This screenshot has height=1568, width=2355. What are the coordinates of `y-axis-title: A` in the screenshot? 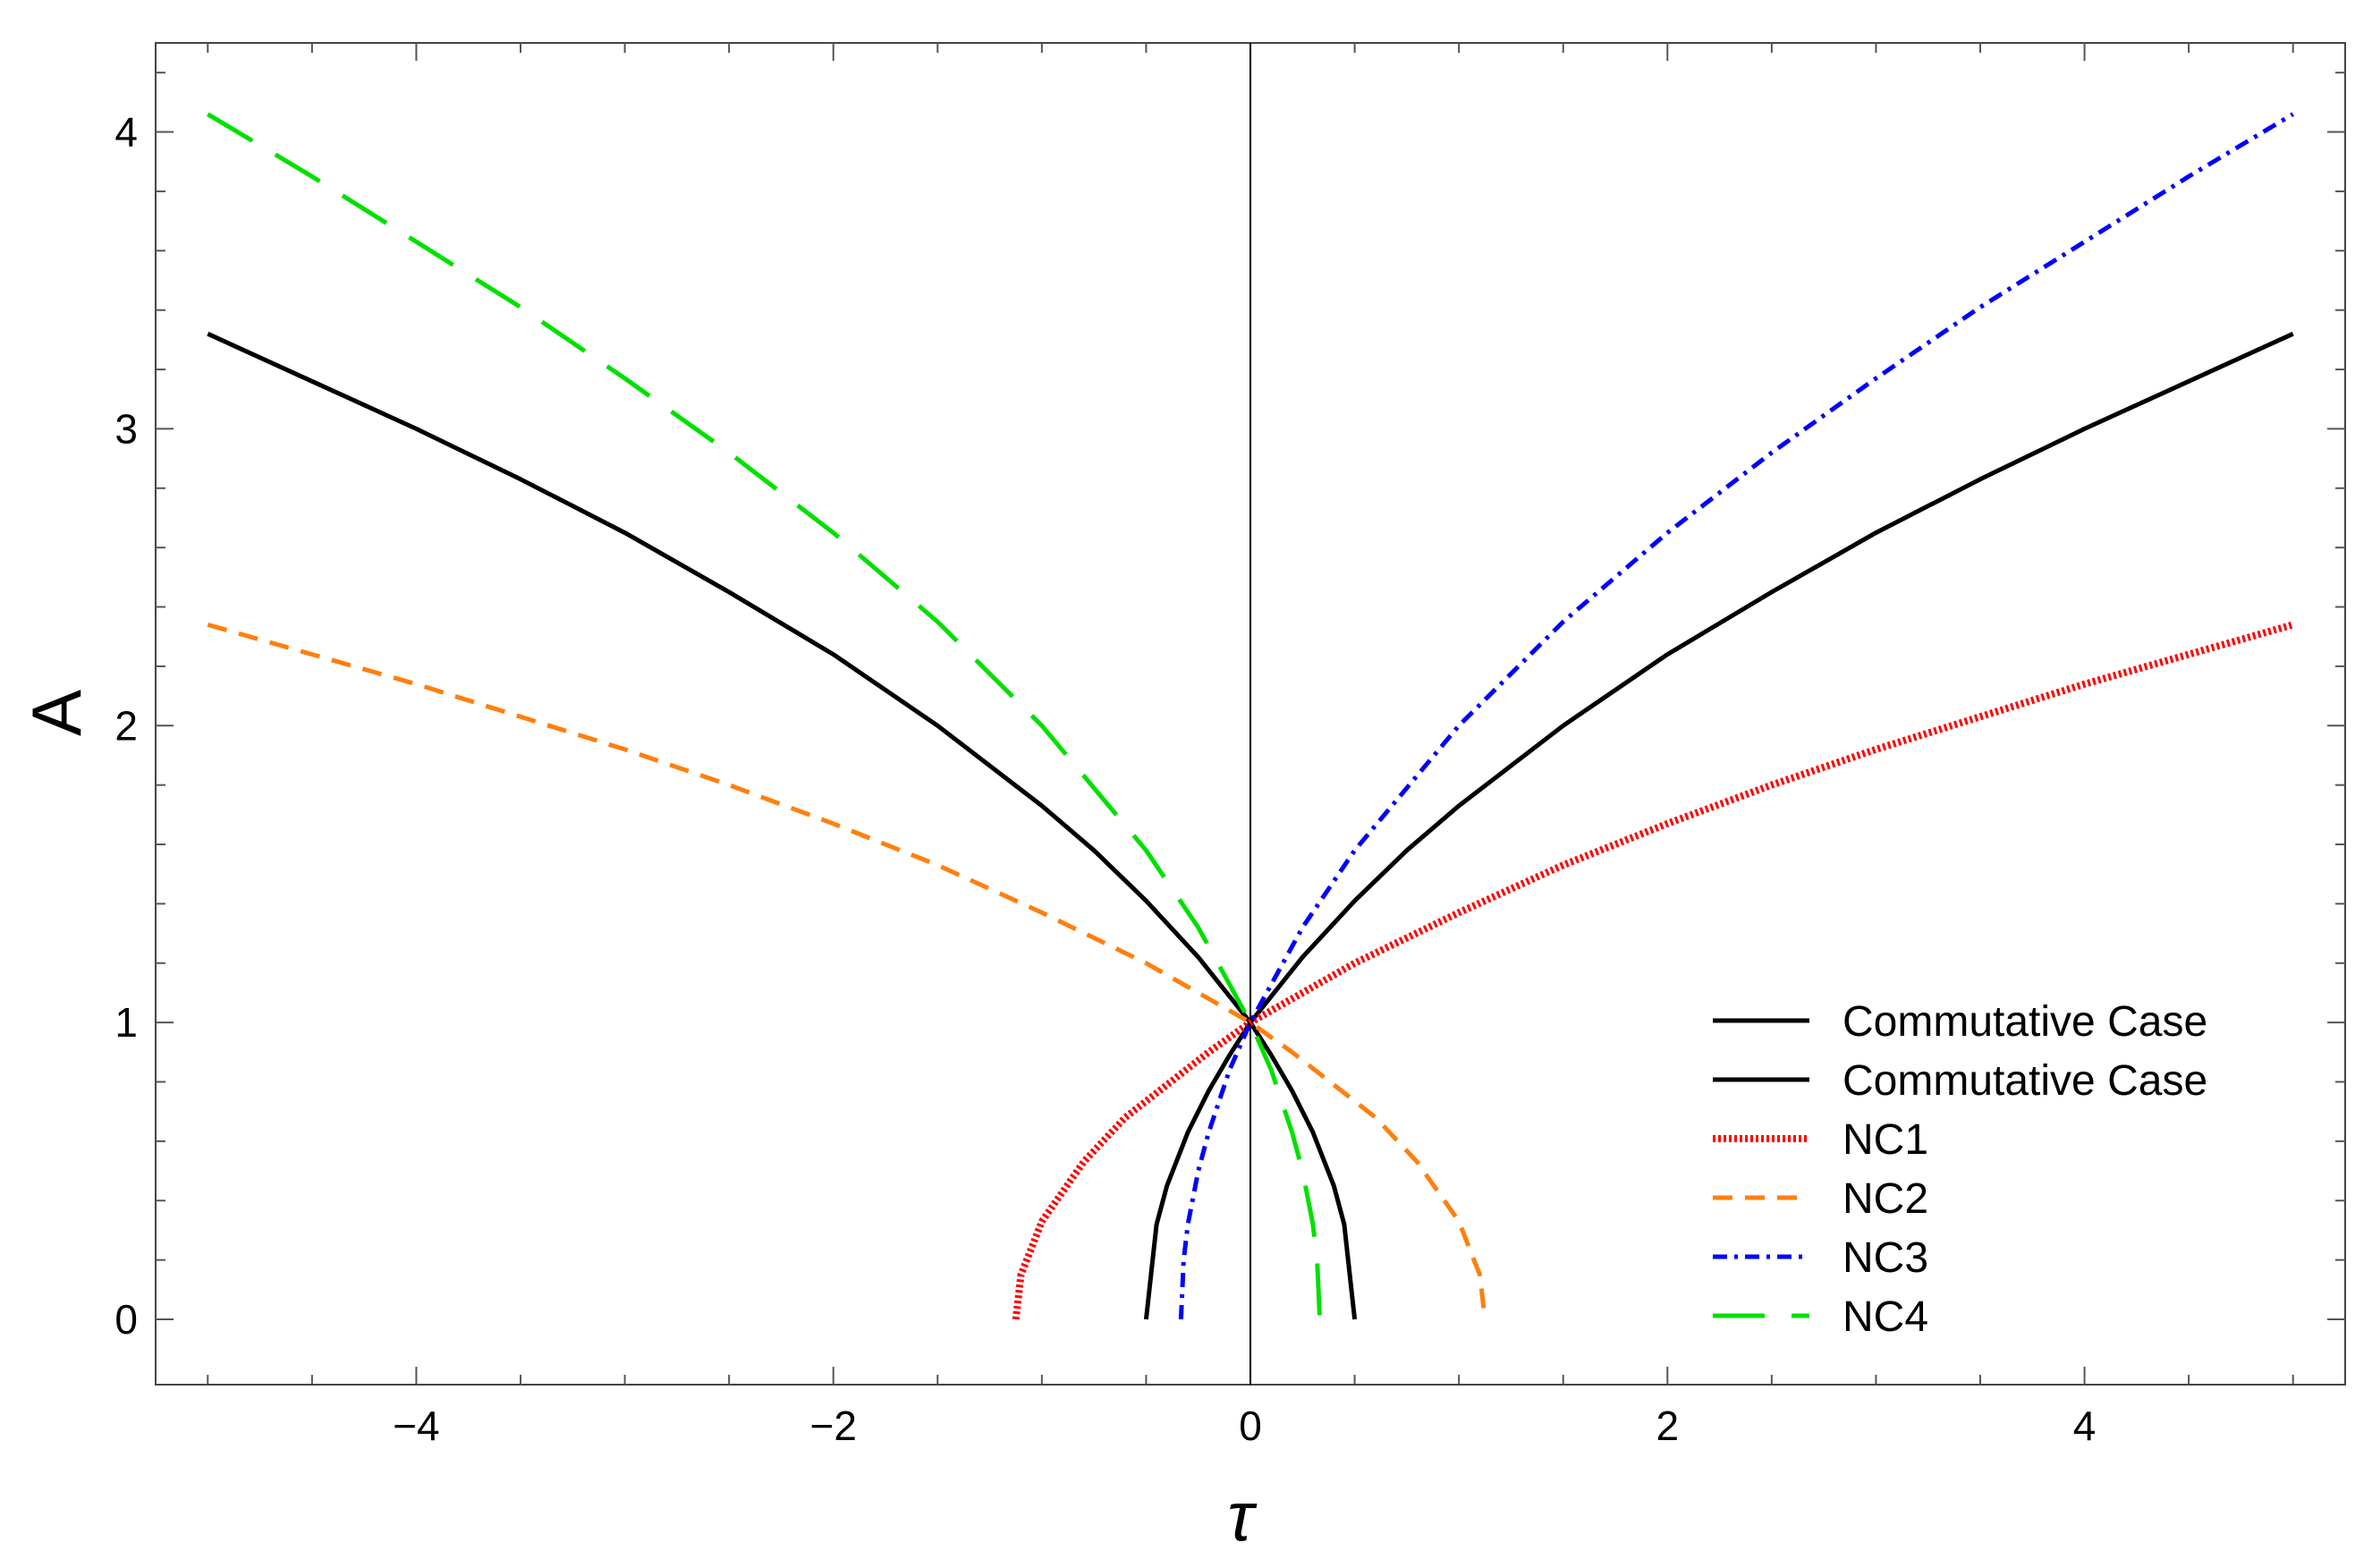 It's located at (56, 713).